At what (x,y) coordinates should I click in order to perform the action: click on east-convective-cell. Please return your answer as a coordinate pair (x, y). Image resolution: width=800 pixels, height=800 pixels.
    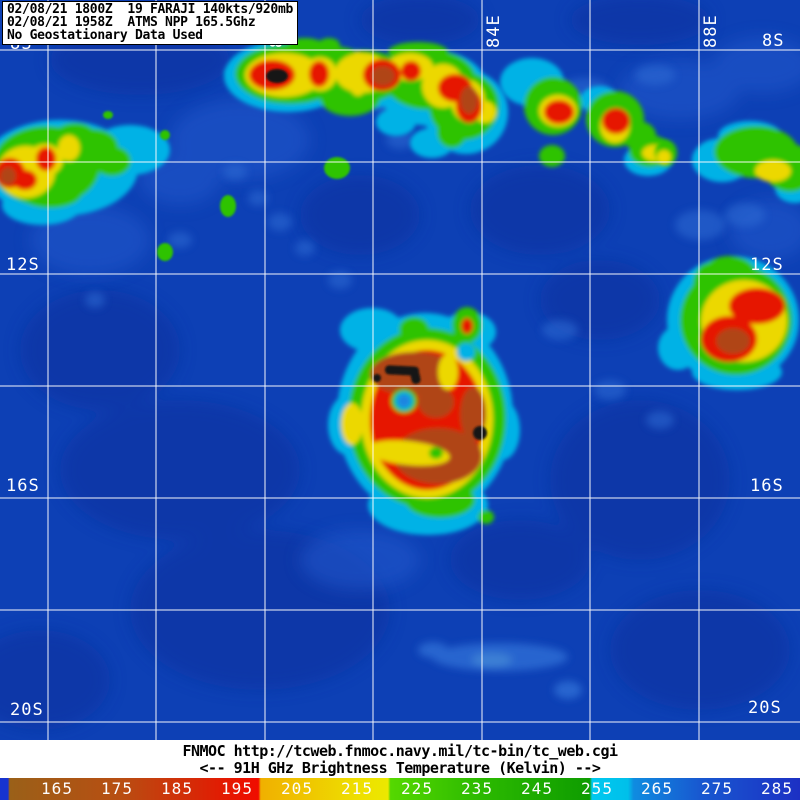
    Looking at the image, I should click on (728, 323).